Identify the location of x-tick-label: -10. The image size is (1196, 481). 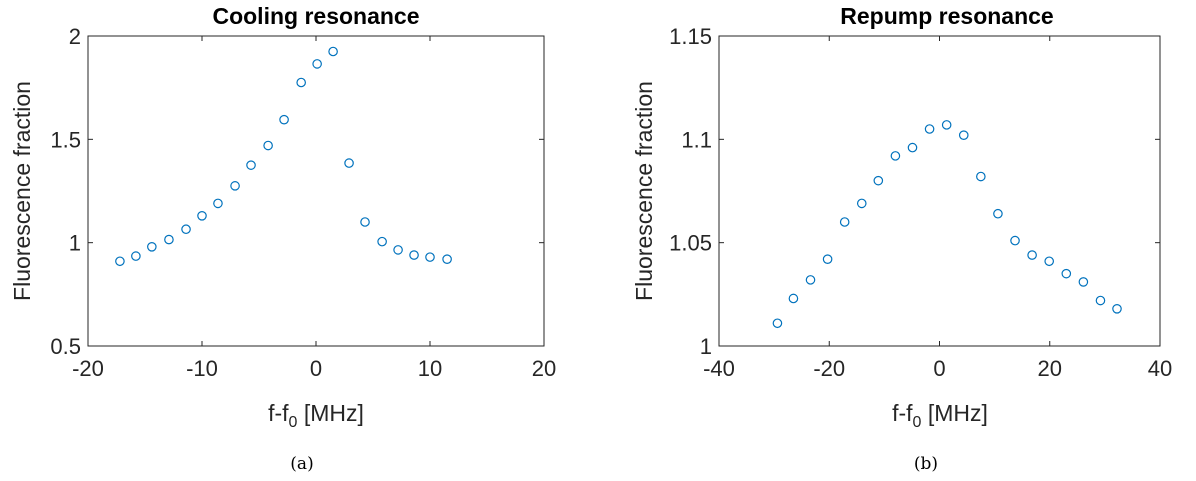
(202, 368).